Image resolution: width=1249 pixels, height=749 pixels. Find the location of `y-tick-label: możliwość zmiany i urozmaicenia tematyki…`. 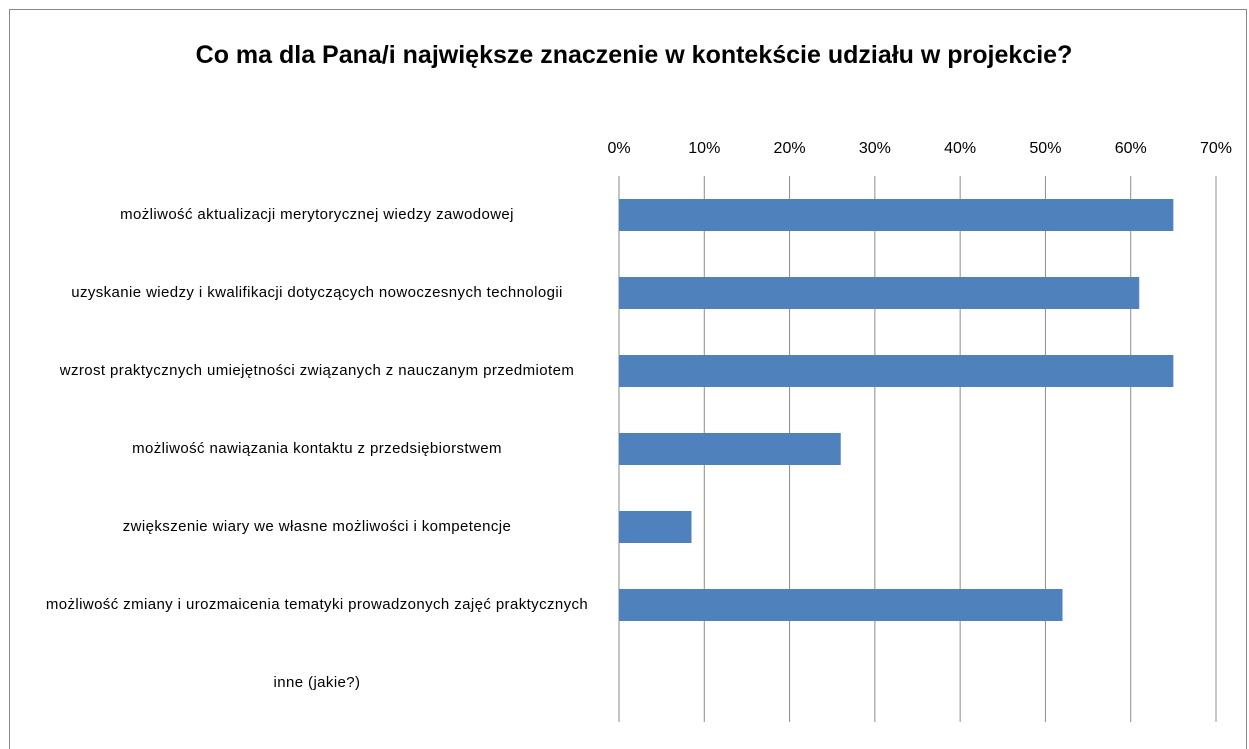

y-tick-label: możliwość zmiany i urozmaicenia tematyki… is located at coordinates (317, 604).